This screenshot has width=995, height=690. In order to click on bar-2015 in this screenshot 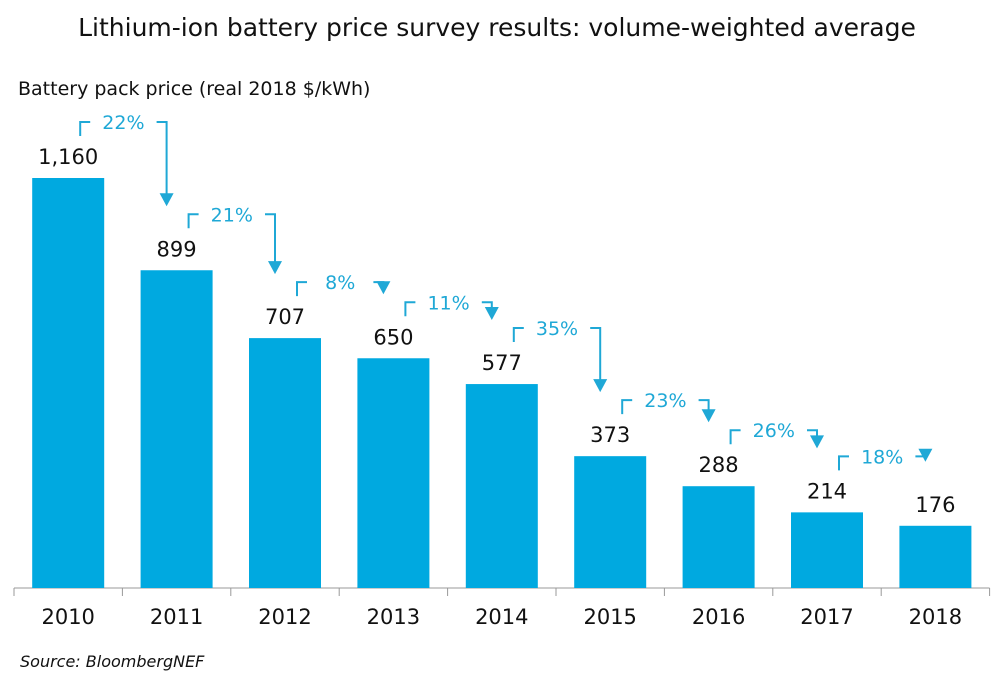, I will do `click(610, 522)`.